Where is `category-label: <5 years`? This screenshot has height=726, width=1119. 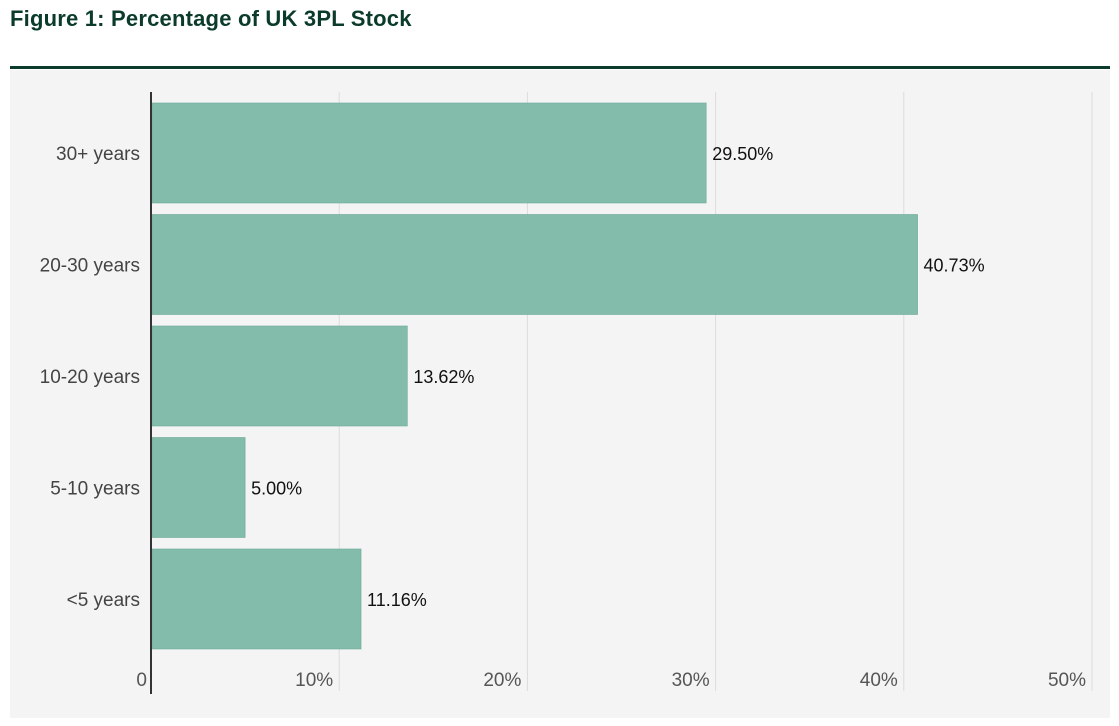
category-label: <5 years is located at coordinates (103, 600).